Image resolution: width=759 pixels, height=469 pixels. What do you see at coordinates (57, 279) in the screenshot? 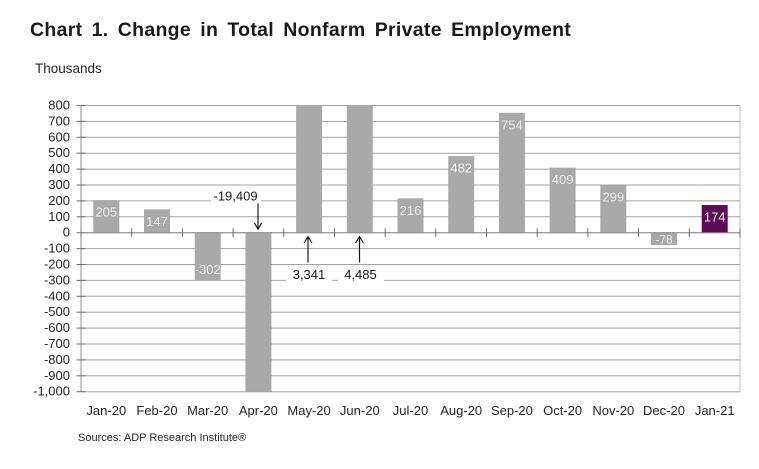
I see `svg-text: -300` at bounding box center [57, 279].